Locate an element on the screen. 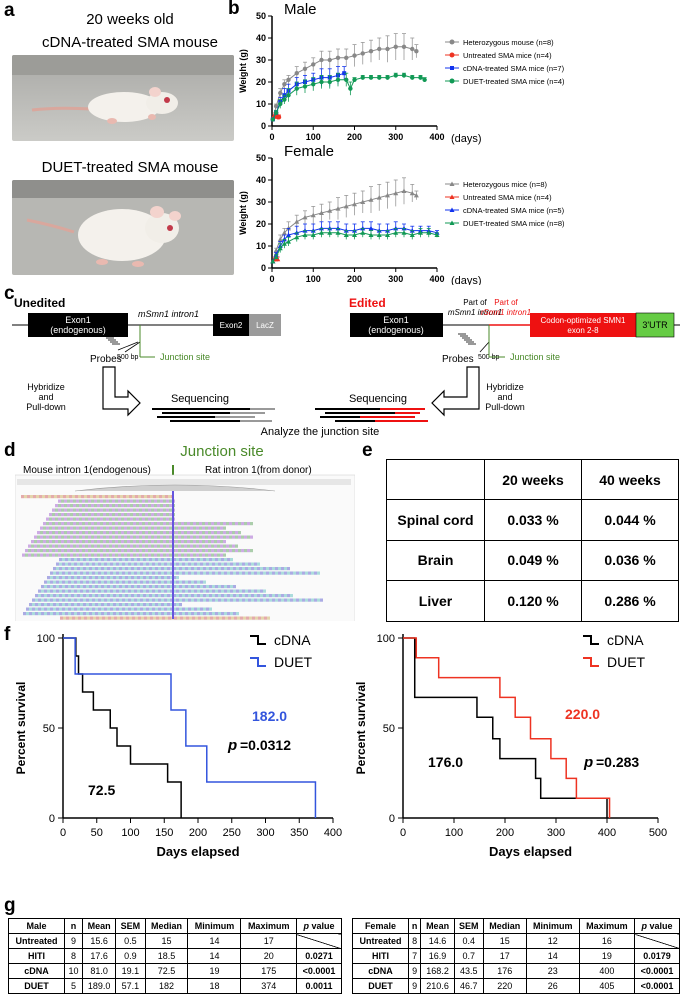  stats-cell: 182 is located at coordinates (166, 986).